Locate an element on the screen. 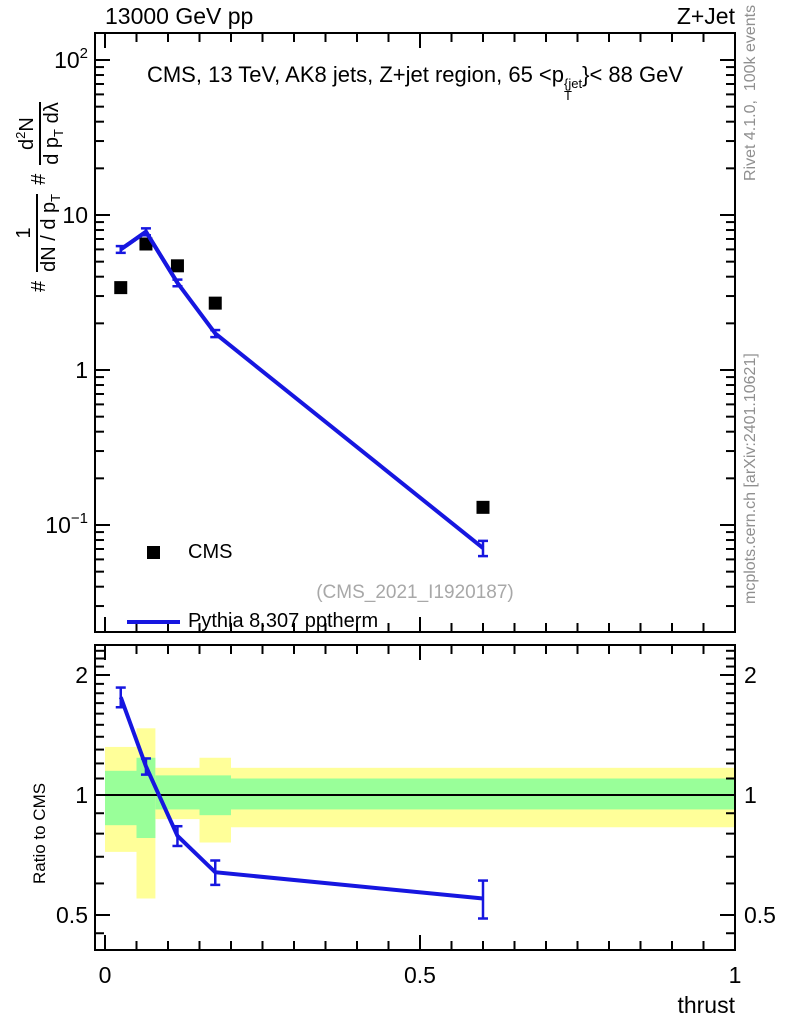 Image resolution: width=786 pixels, height=1024 pixels. main-y-tick-label: 10 is located at coordinates (75, 215).